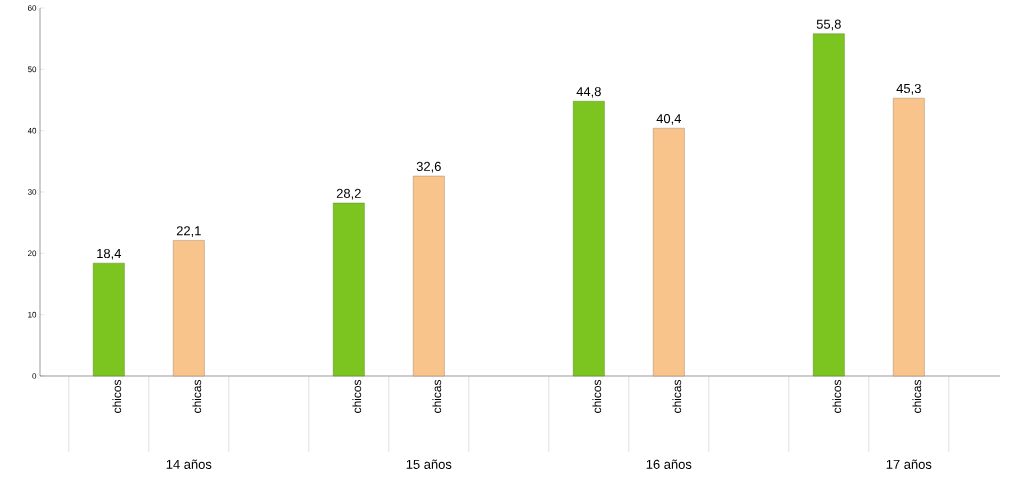 This screenshot has height=494, width=1011. I want to click on x-tick-label: 16 años, so click(669, 464).